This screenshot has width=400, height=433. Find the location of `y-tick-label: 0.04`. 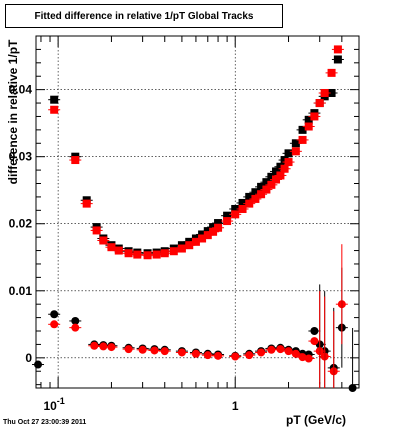

y-tick-label: 0.04 is located at coordinates (21, 90).